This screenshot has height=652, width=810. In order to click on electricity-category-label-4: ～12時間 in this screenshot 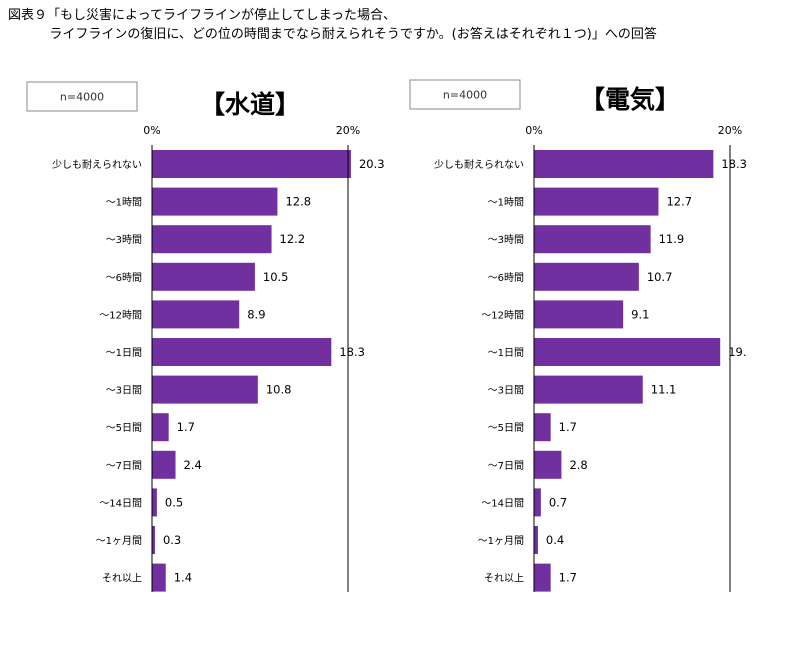, I will do `click(502, 315)`.